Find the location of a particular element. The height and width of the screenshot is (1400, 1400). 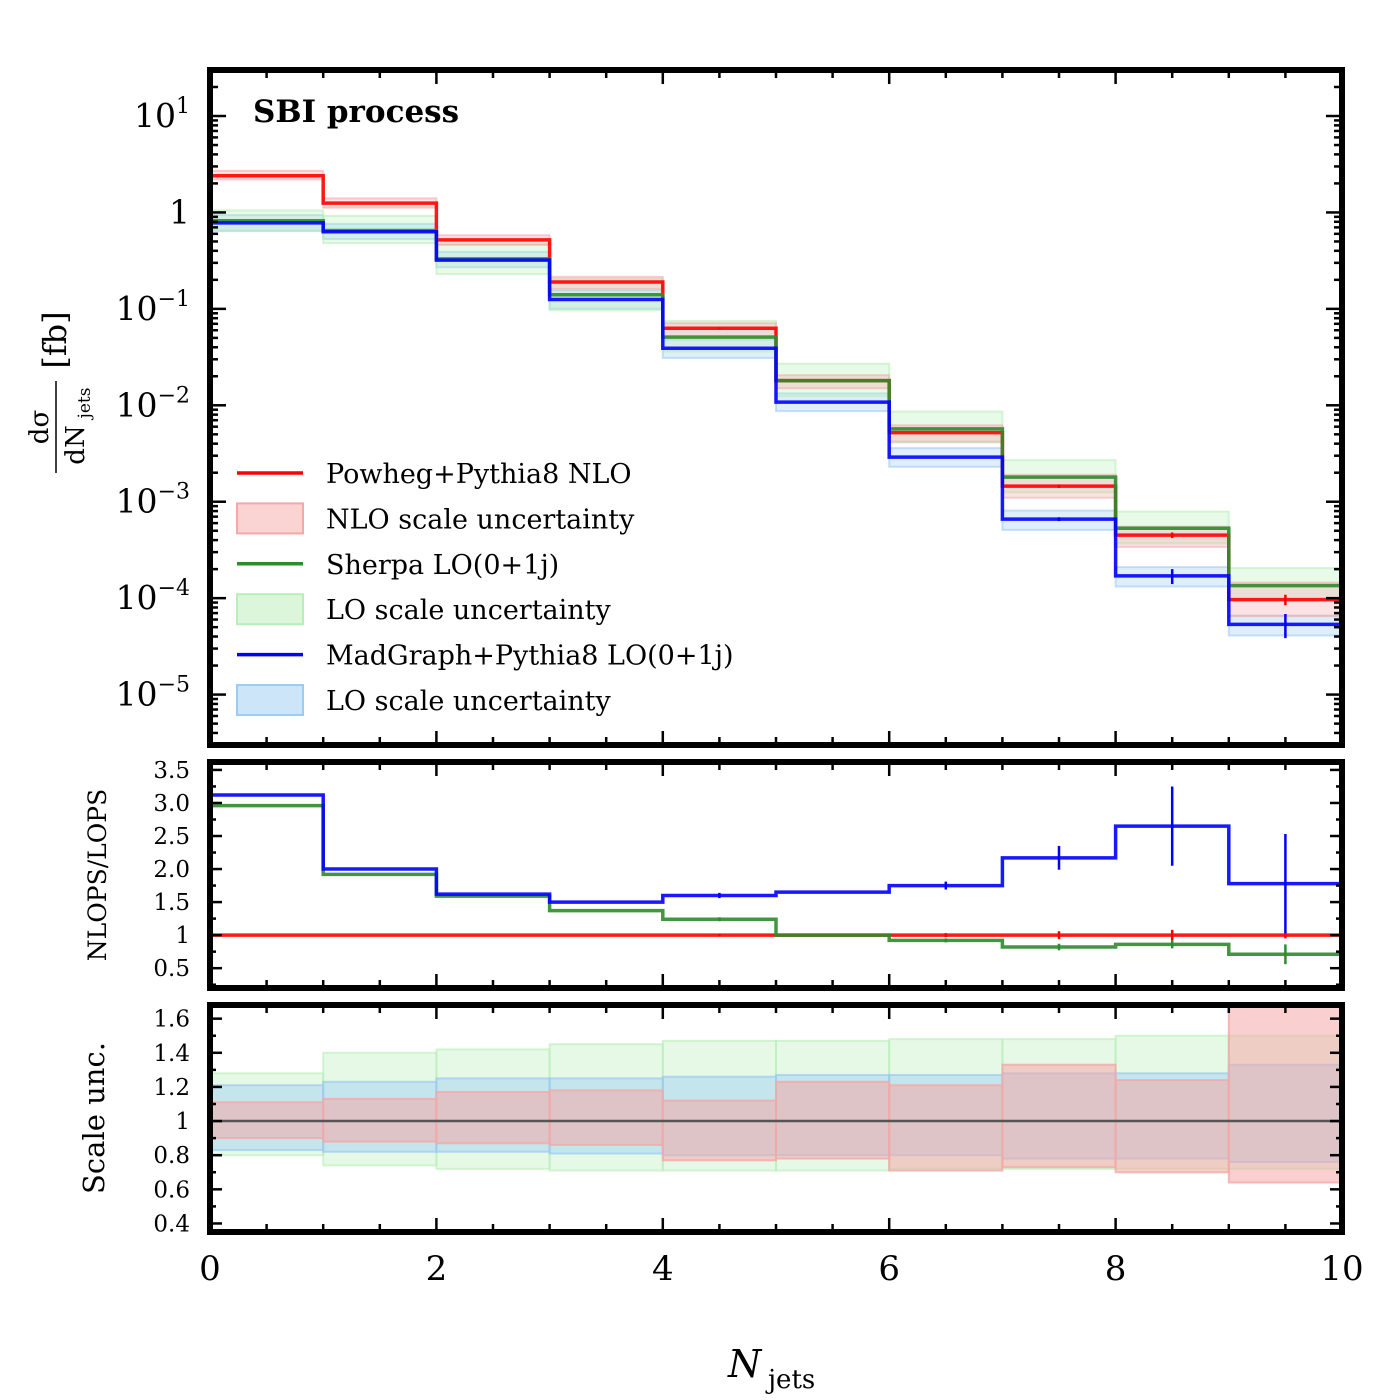

ratio-y-tick-label: 1.5 is located at coordinates (171, 903).